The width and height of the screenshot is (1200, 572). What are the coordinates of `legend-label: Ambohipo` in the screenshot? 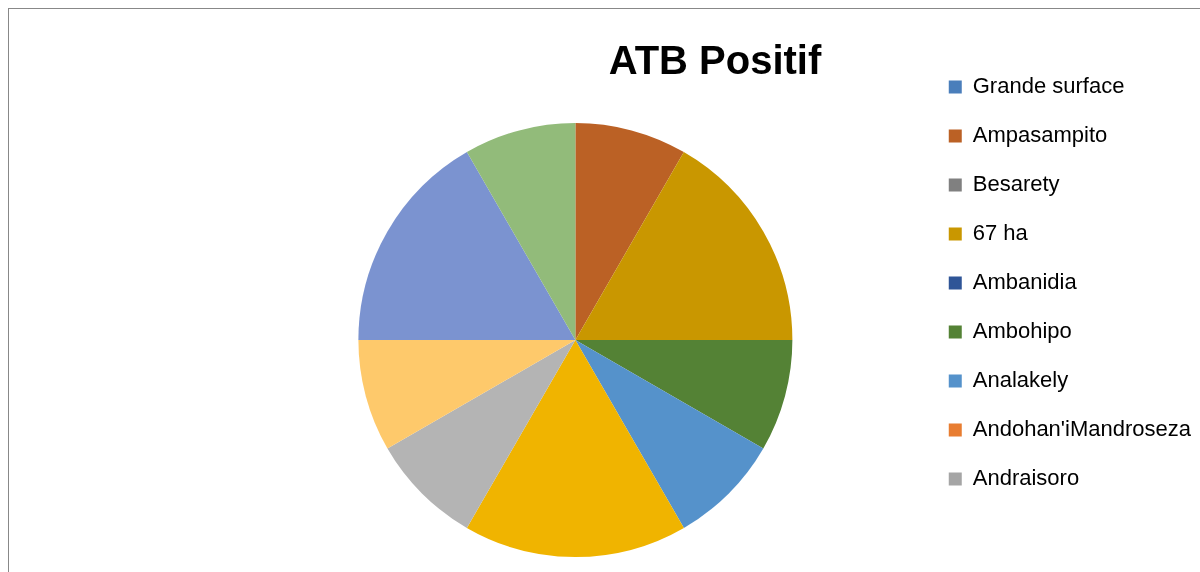 It's located at (1022, 331).